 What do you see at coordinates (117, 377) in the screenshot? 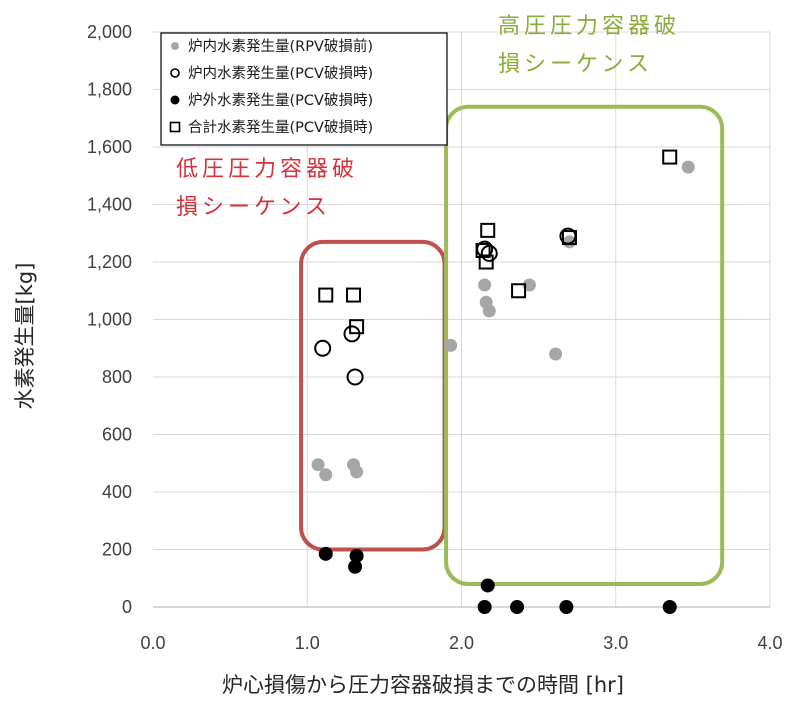
I see `y-tick-label: 800` at bounding box center [117, 377].